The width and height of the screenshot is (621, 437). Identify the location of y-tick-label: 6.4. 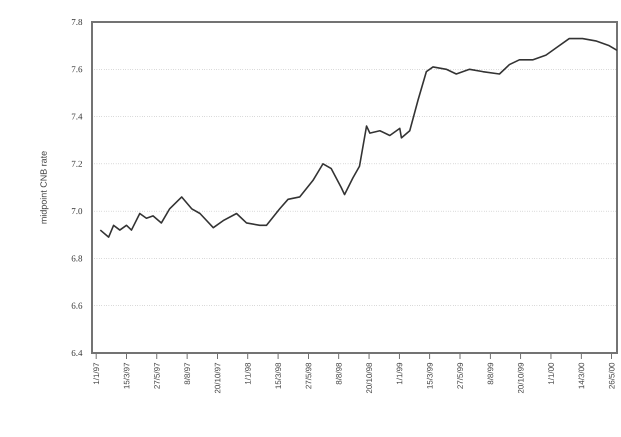
(77, 353).